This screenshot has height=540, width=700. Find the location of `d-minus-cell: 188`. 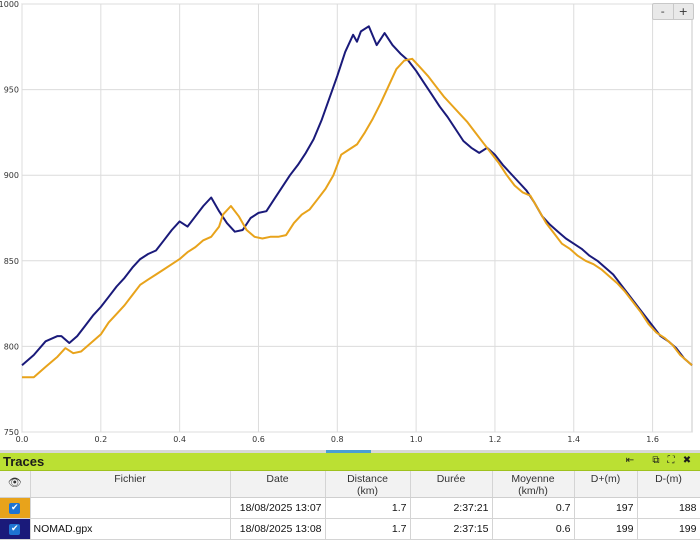

d-minus-cell: 188 is located at coordinates (668, 508).